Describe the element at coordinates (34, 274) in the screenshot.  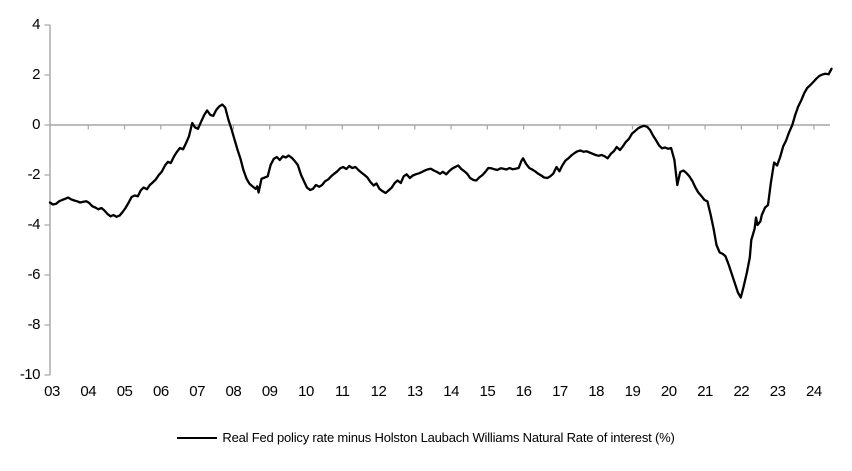
I see `y-tick-label: -6` at that location.